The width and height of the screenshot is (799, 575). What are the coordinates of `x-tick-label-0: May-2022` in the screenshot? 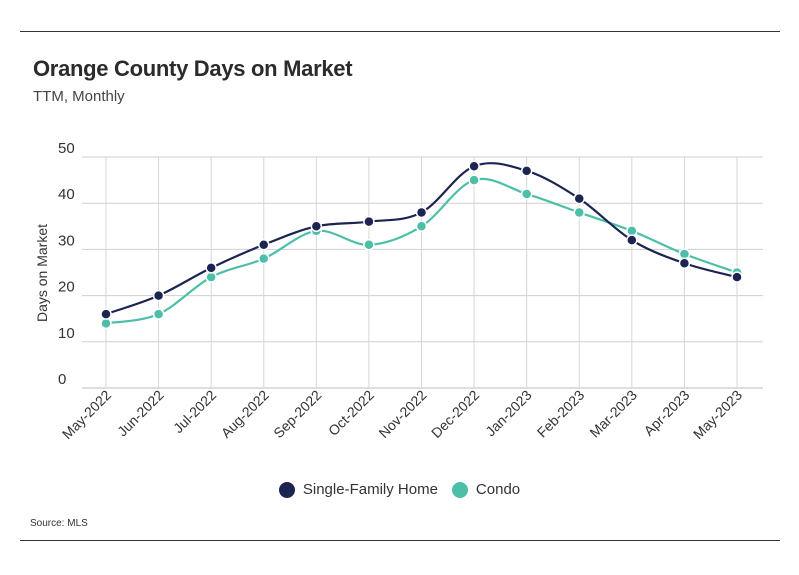 It's located at (86, 414).